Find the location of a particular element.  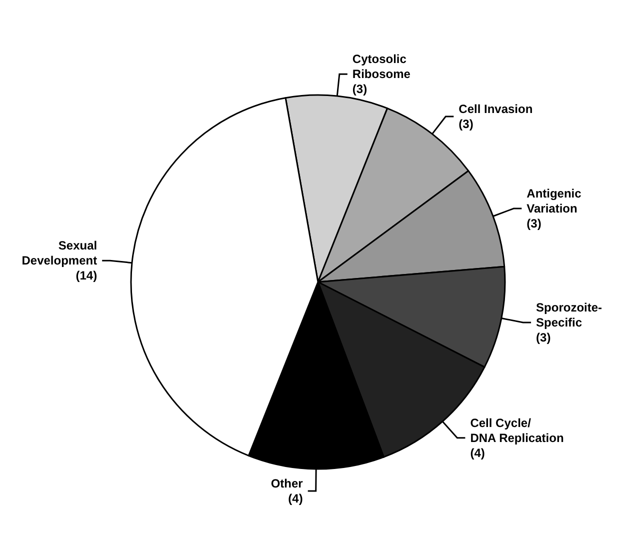

slice-label: Sporozoite-Specific is located at coordinates (569, 315).